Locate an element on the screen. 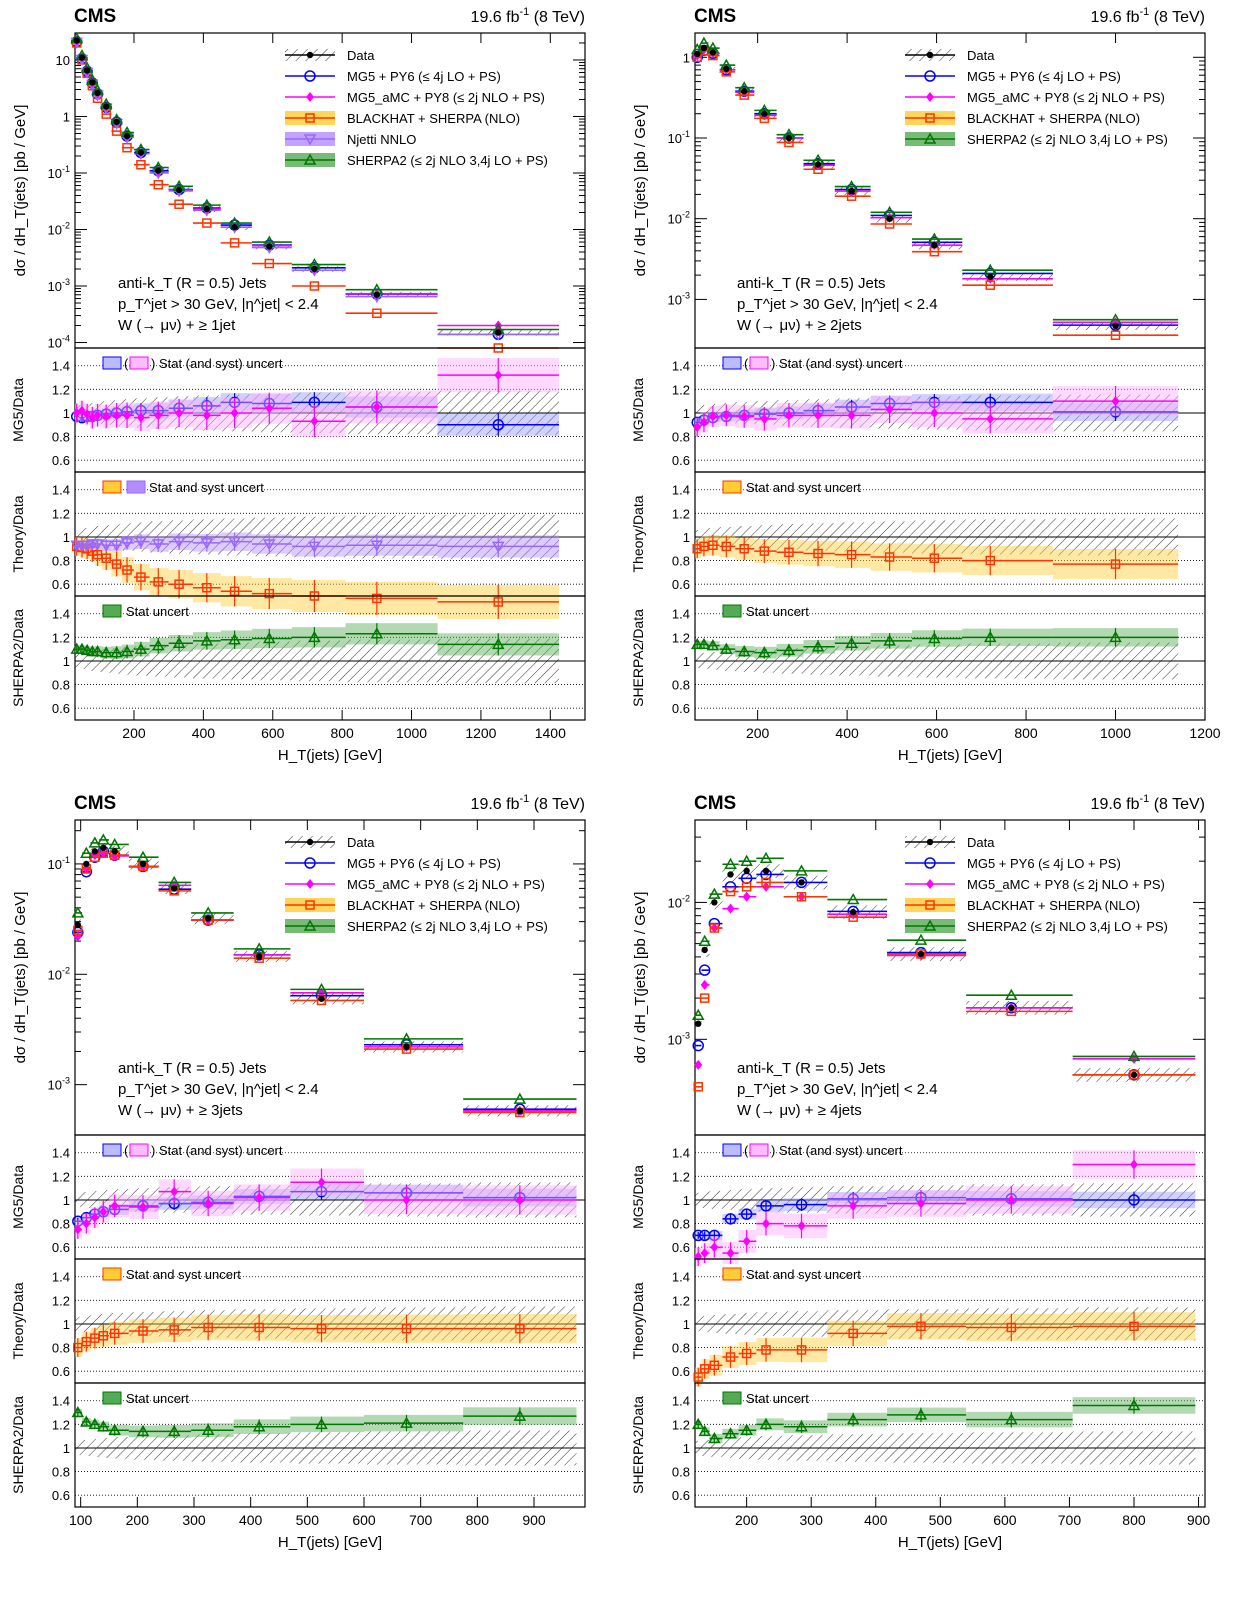 This screenshot has height=1599, width=1258. x-tick-label: 900 is located at coordinates (1199, 1520).